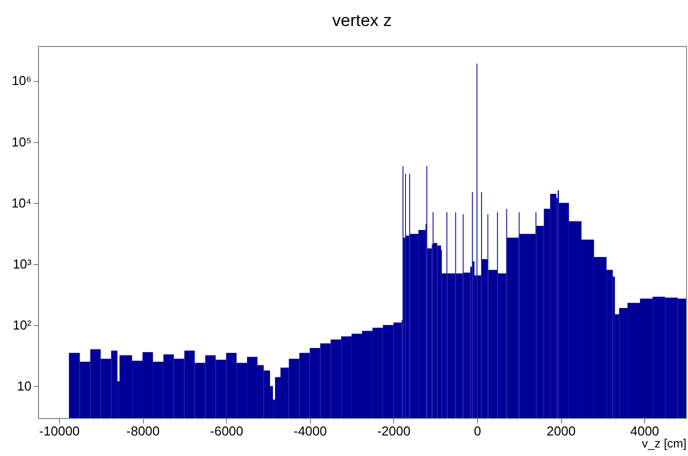 The height and width of the screenshot is (456, 688). I want to click on x-tick-label: 2000, so click(561, 431).